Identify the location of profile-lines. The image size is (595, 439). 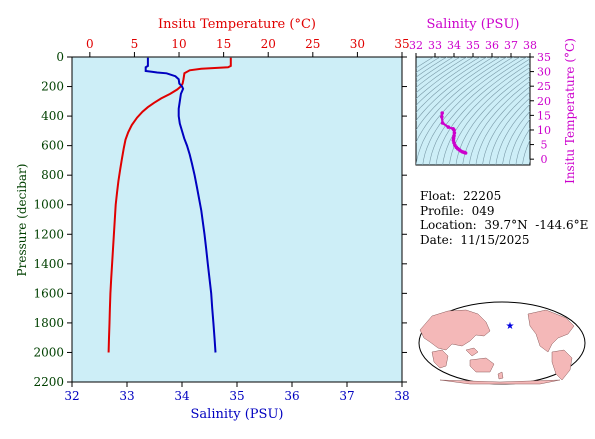
(169, 205).